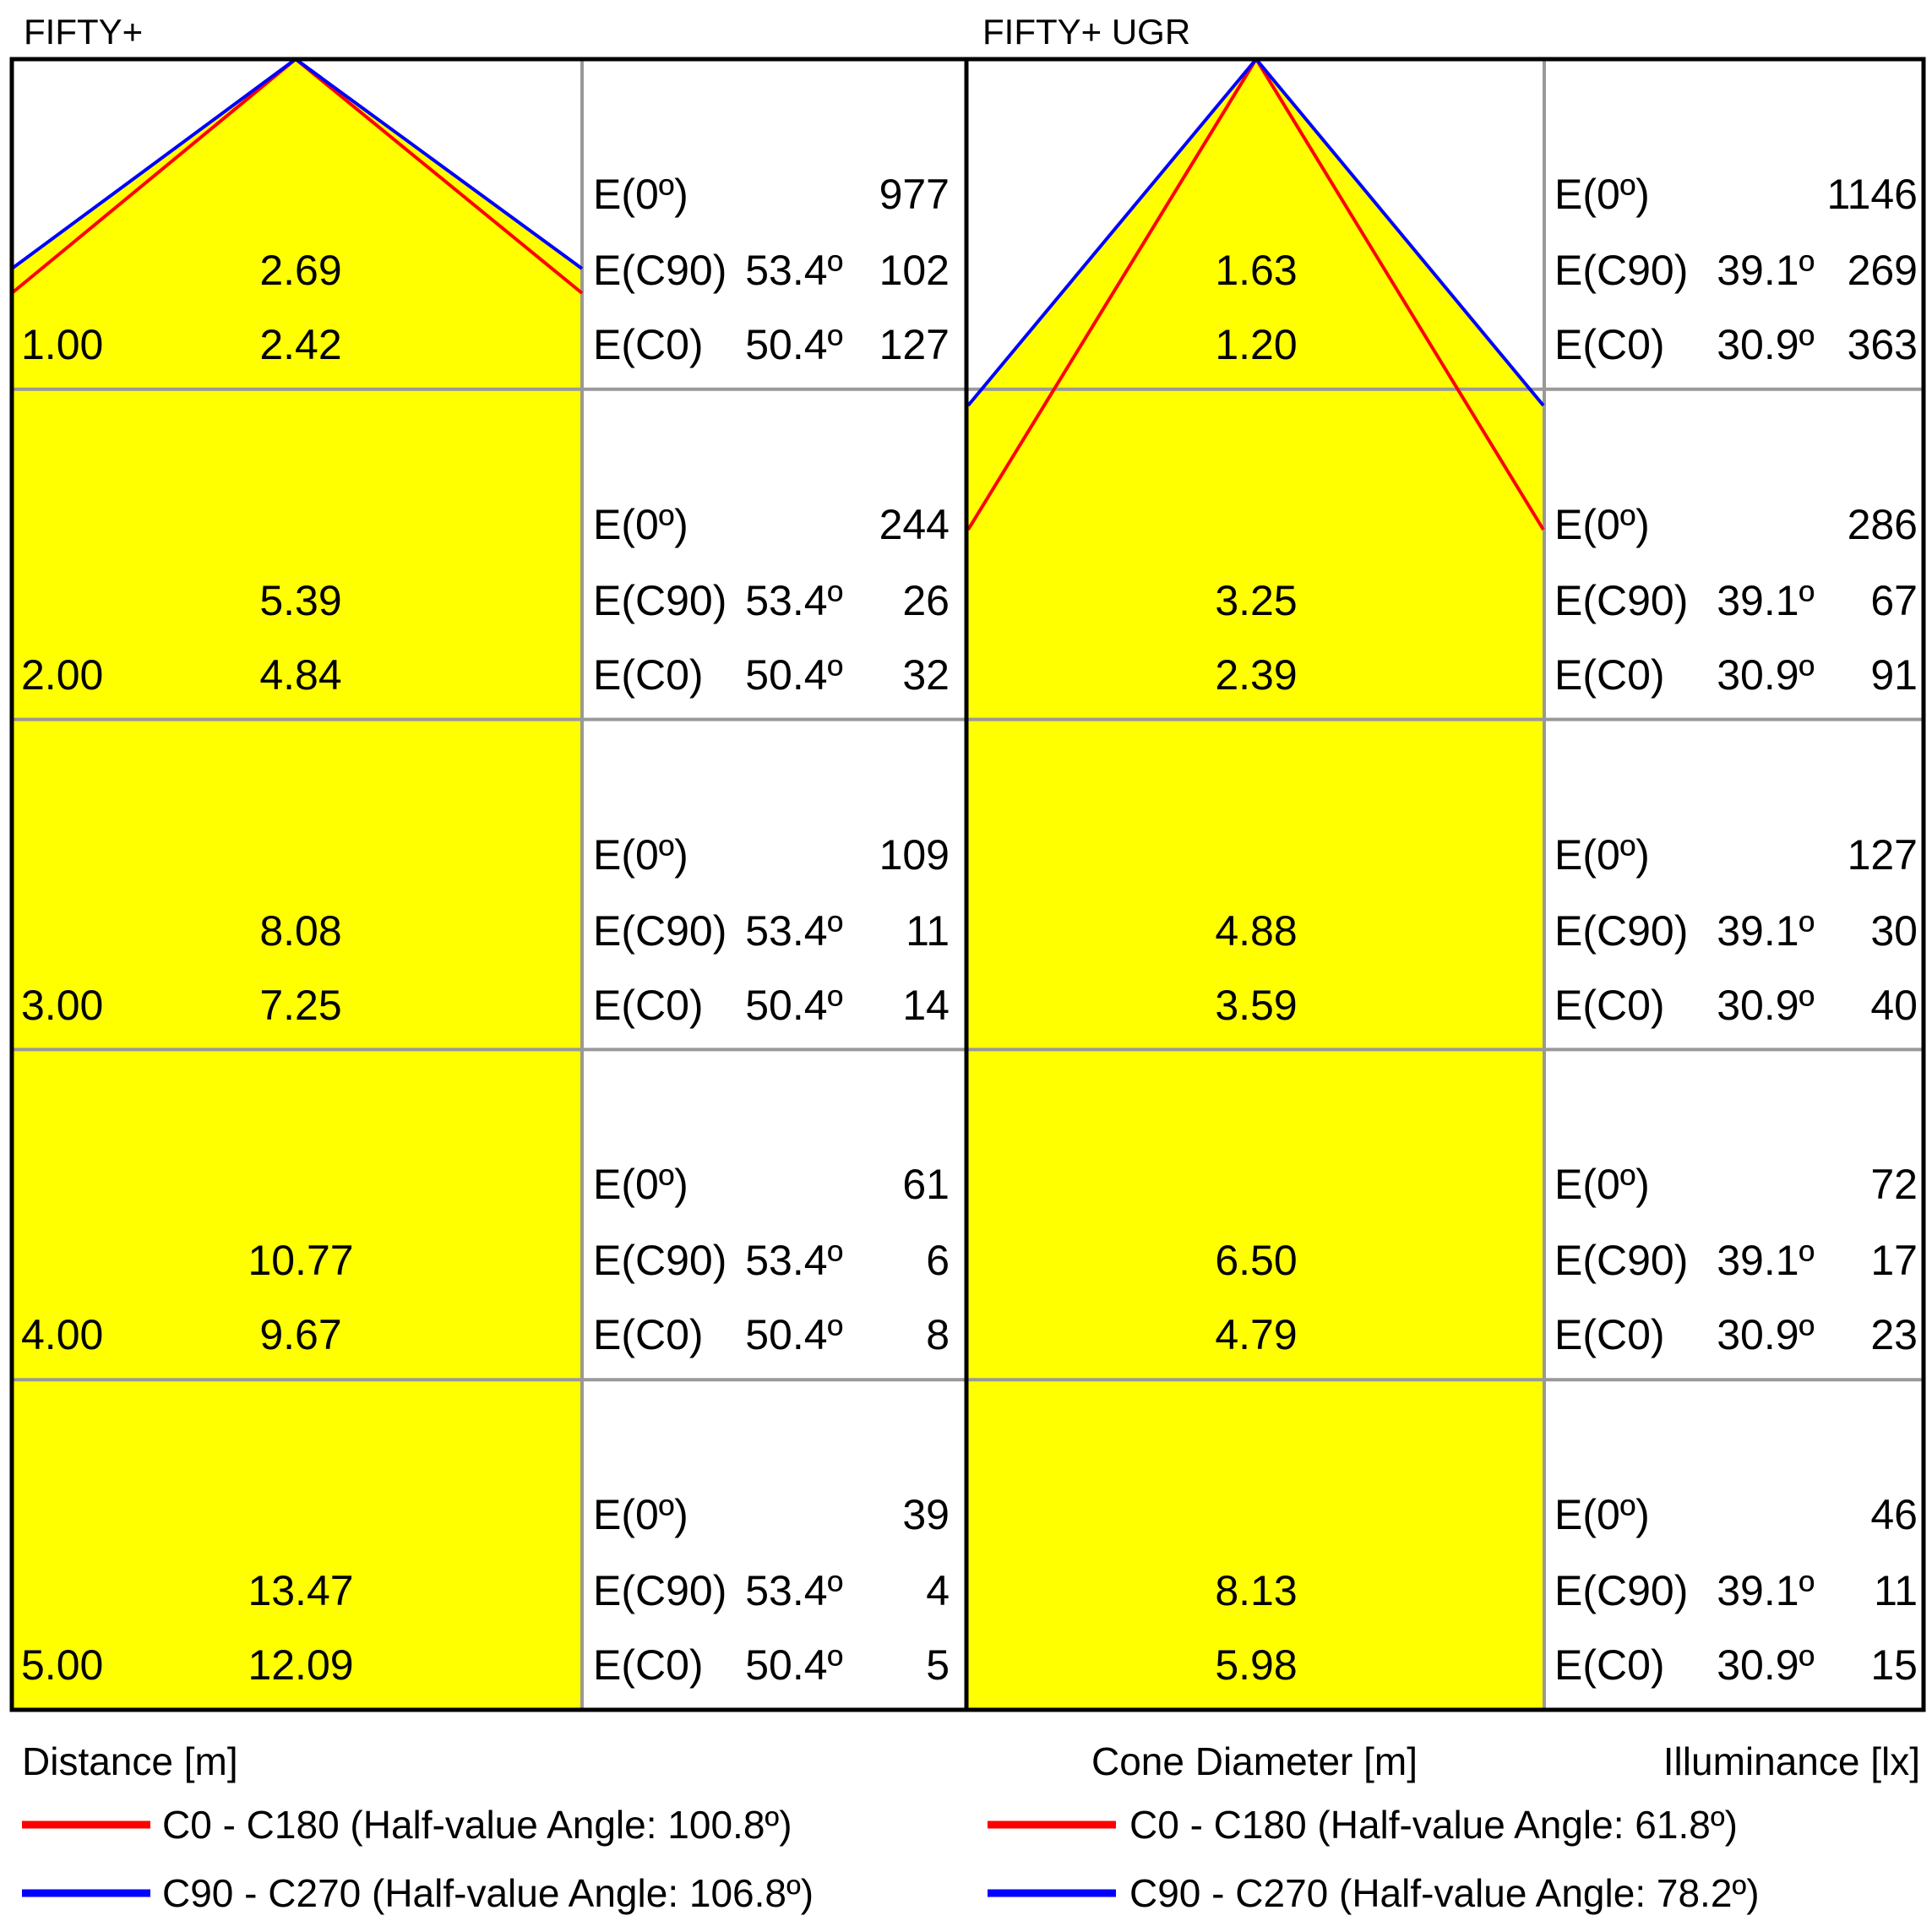 The width and height of the screenshot is (1932, 1932). Describe the element at coordinates (1894, 1185) in the screenshot. I see `e0-value: 72` at that location.